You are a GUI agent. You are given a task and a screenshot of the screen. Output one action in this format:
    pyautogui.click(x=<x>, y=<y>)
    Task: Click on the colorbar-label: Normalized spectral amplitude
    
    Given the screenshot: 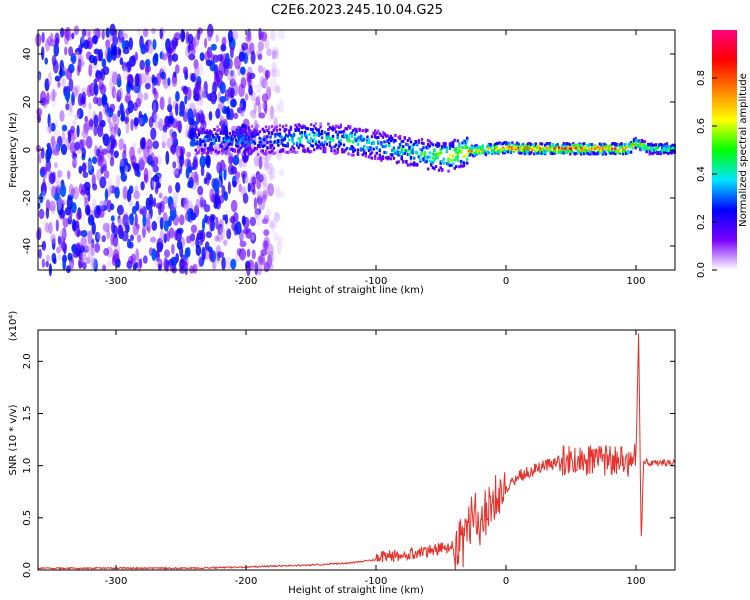 What is the action you would take?
    pyautogui.click(x=743, y=150)
    